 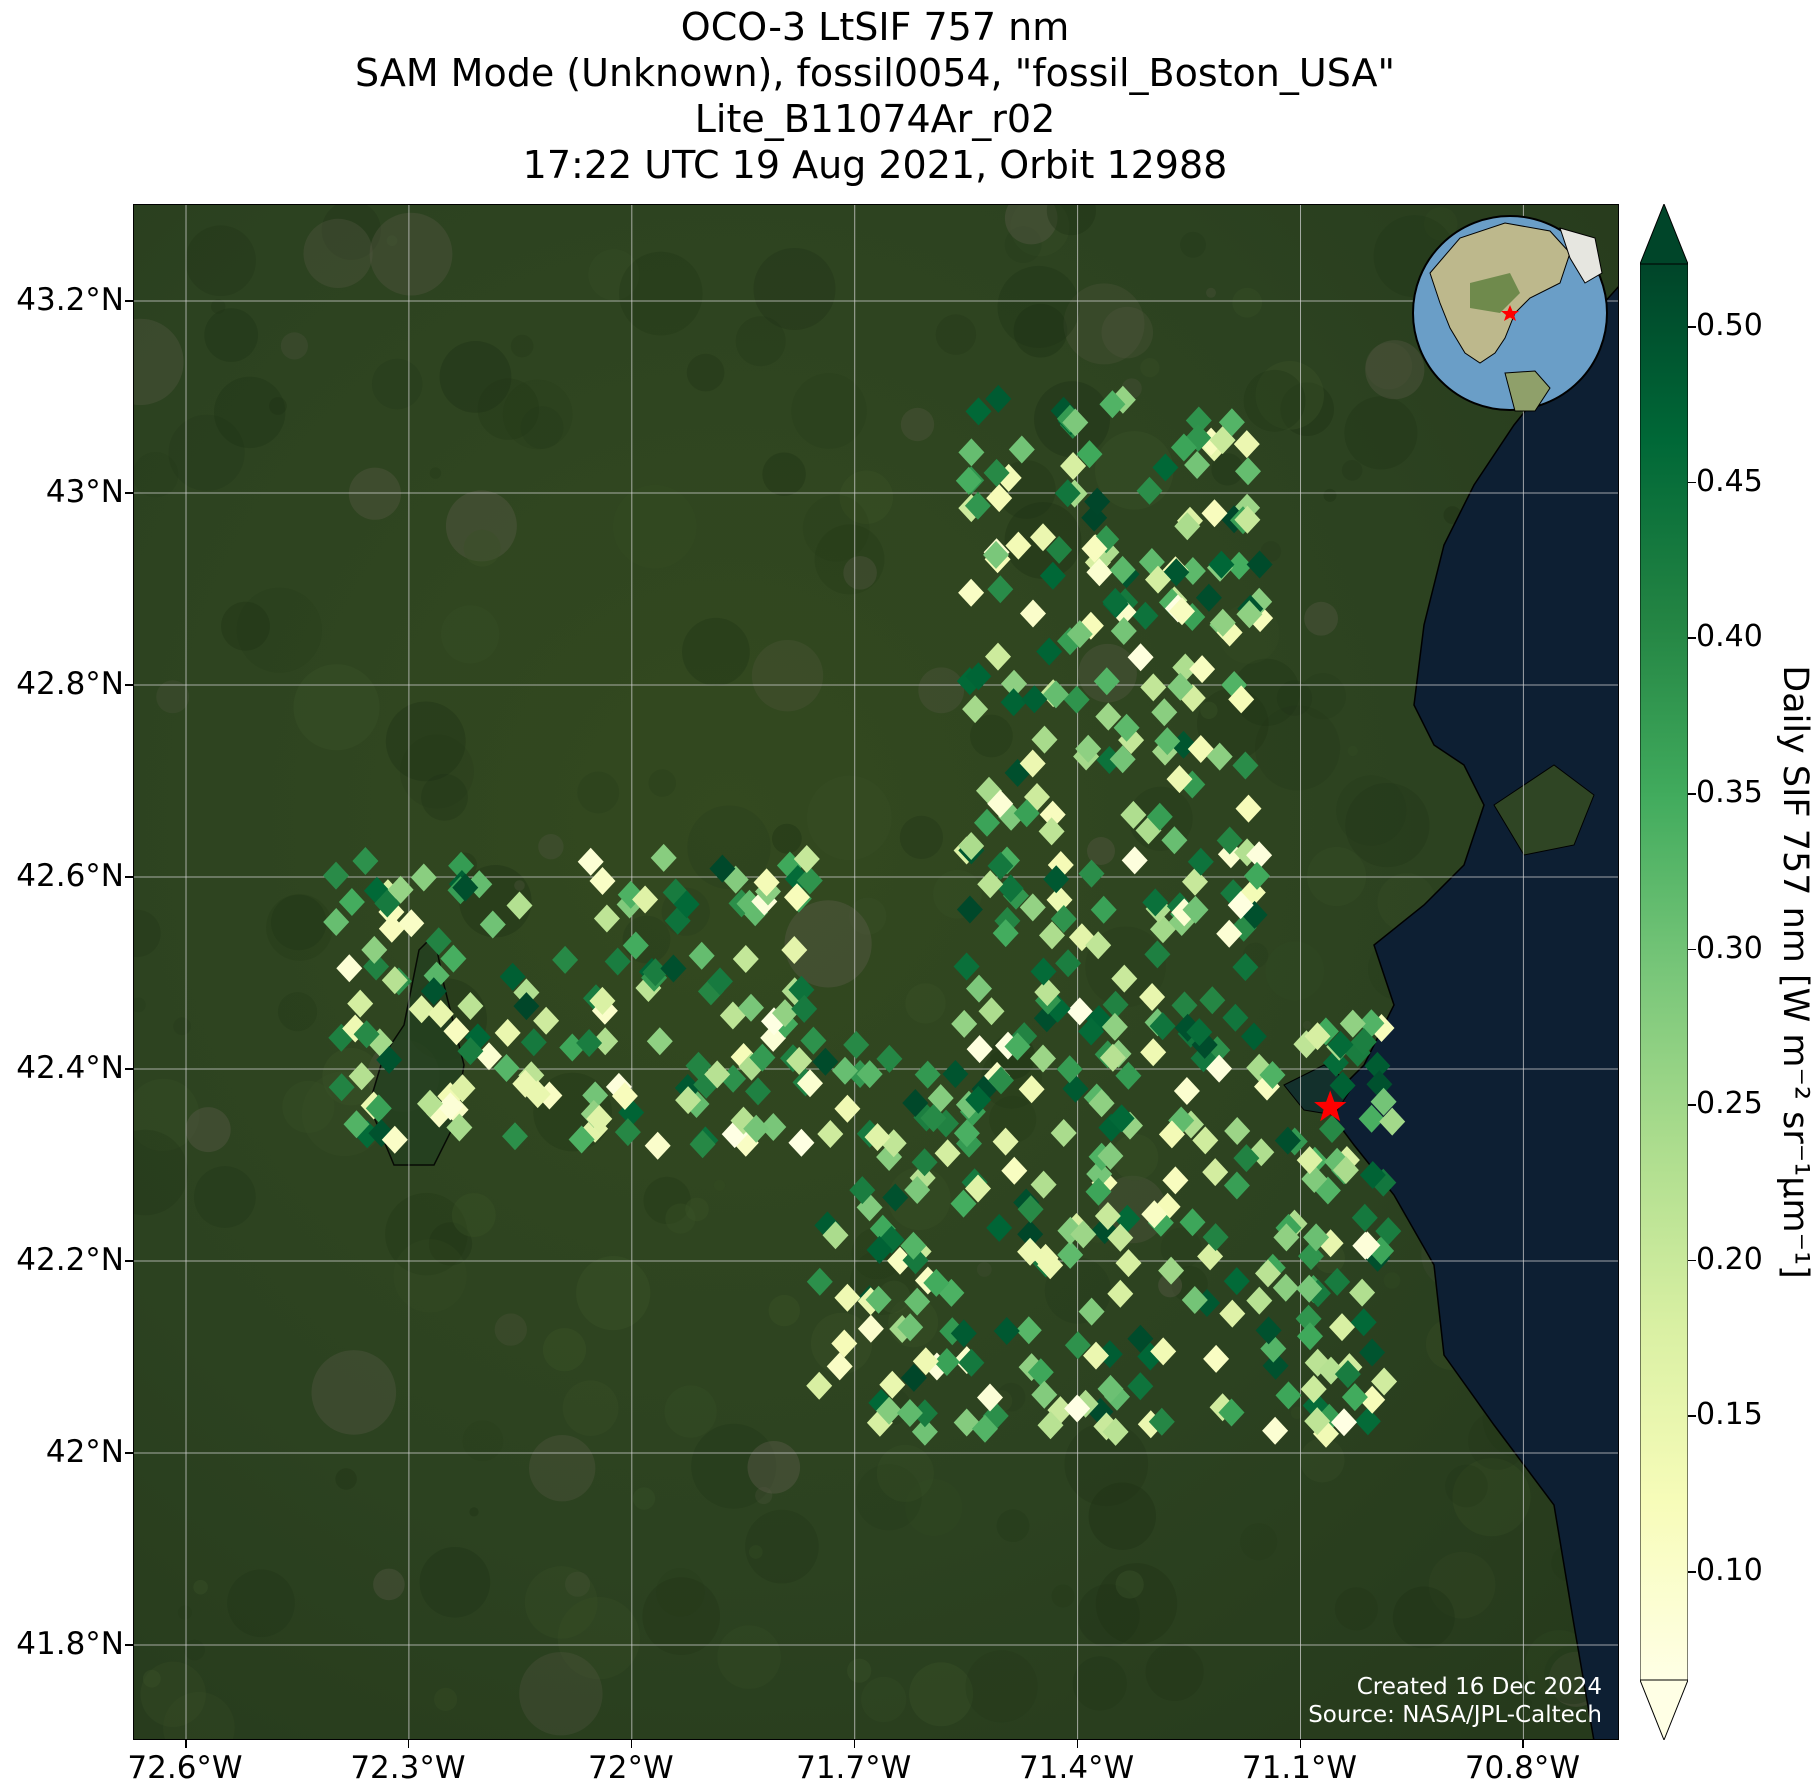 I want to click on target-star-icon, so click(x=1330, y=1106).